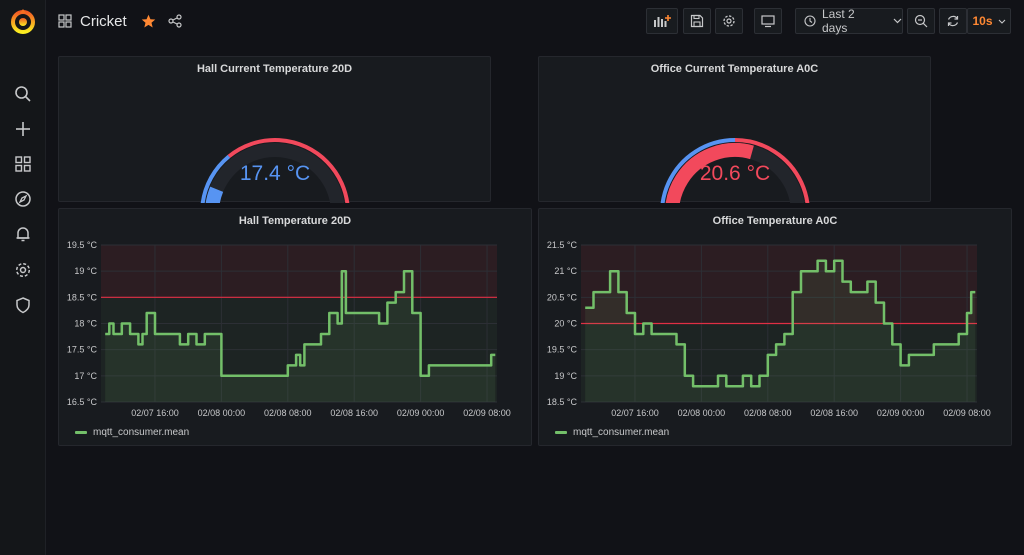 Image resolution: width=1024 pixels, height=555 pixels. Describe the element at coordinates (82, 350) in the screenshot. I see `y-tick-label: 17.5 °C` at that location.